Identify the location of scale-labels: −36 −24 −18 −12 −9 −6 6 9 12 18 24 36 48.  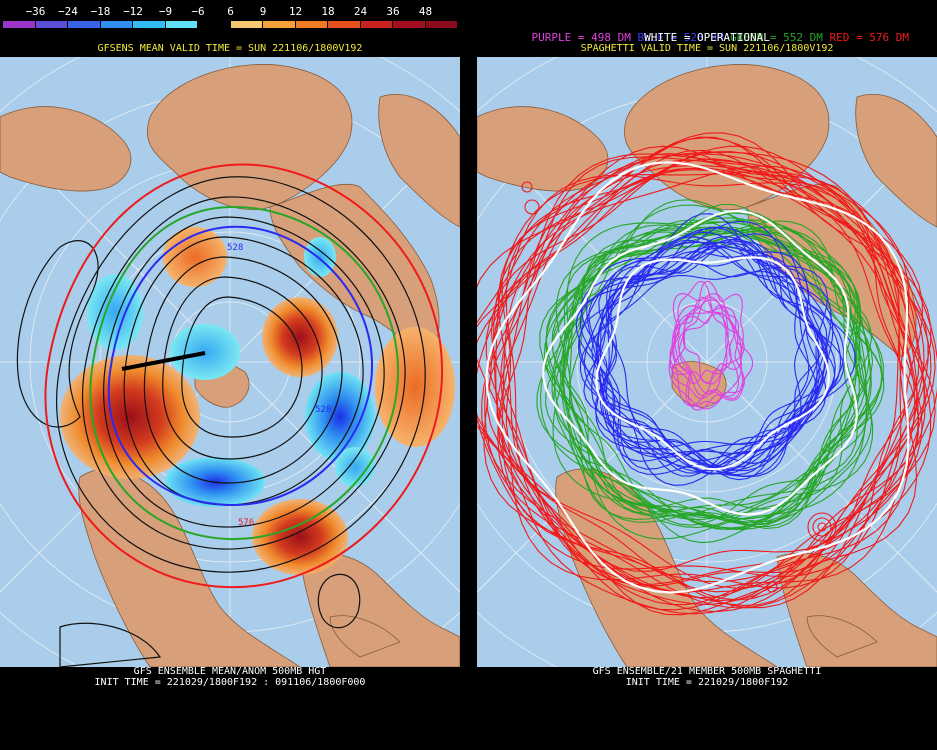
(230, 11).